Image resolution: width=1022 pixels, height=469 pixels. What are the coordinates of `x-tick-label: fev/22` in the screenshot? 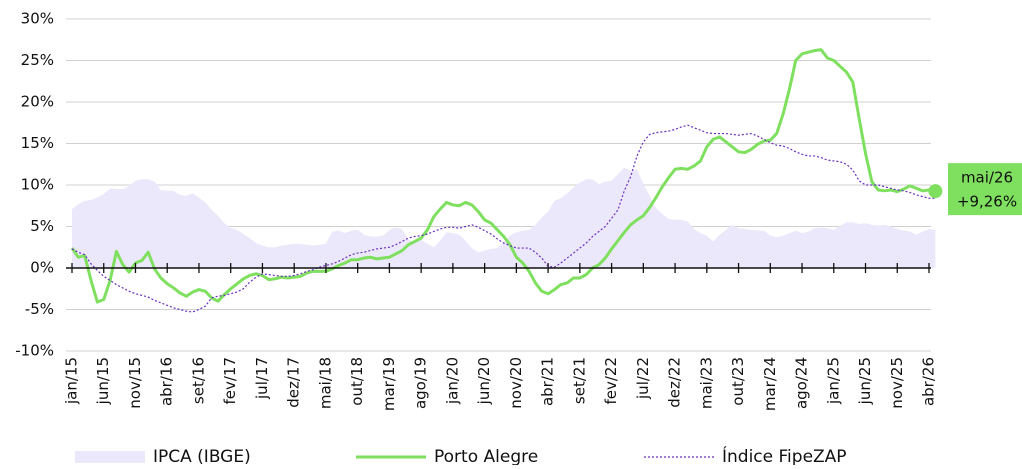 It's located at (611, 381).